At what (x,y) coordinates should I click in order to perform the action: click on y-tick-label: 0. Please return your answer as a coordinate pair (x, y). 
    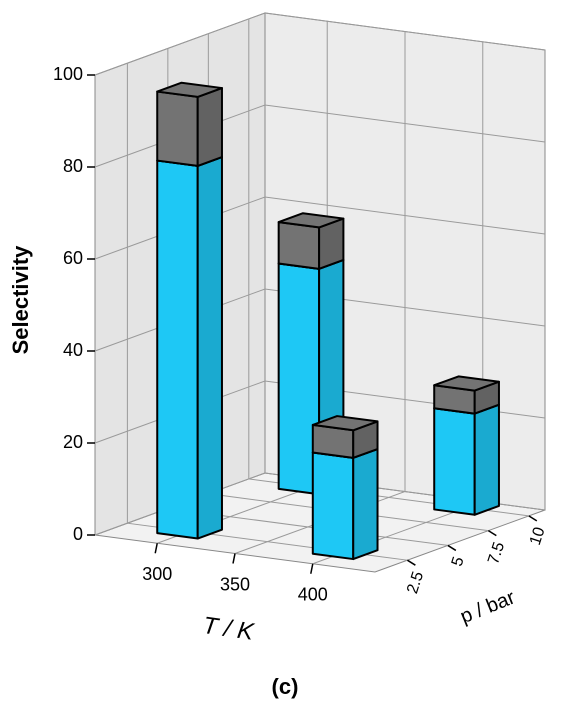
    Looking at the image, I should click on (78, 534).